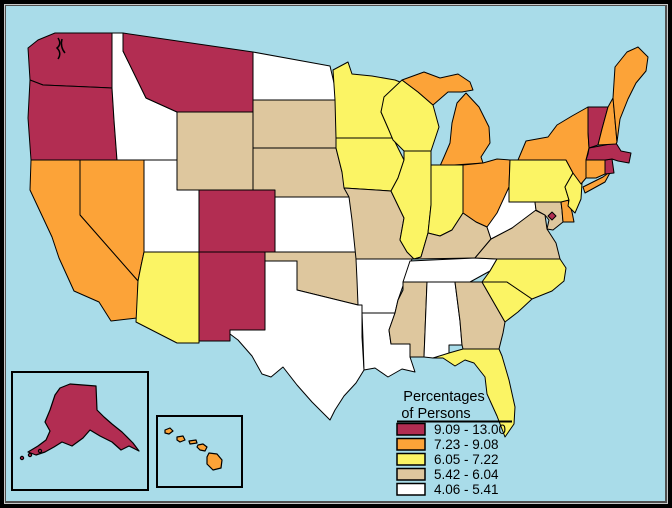 The image size is (672, 508). What do you see at coordinates (465, 129) in the screenshot?
I see `state-michigan` at bounding box center [465, 129].